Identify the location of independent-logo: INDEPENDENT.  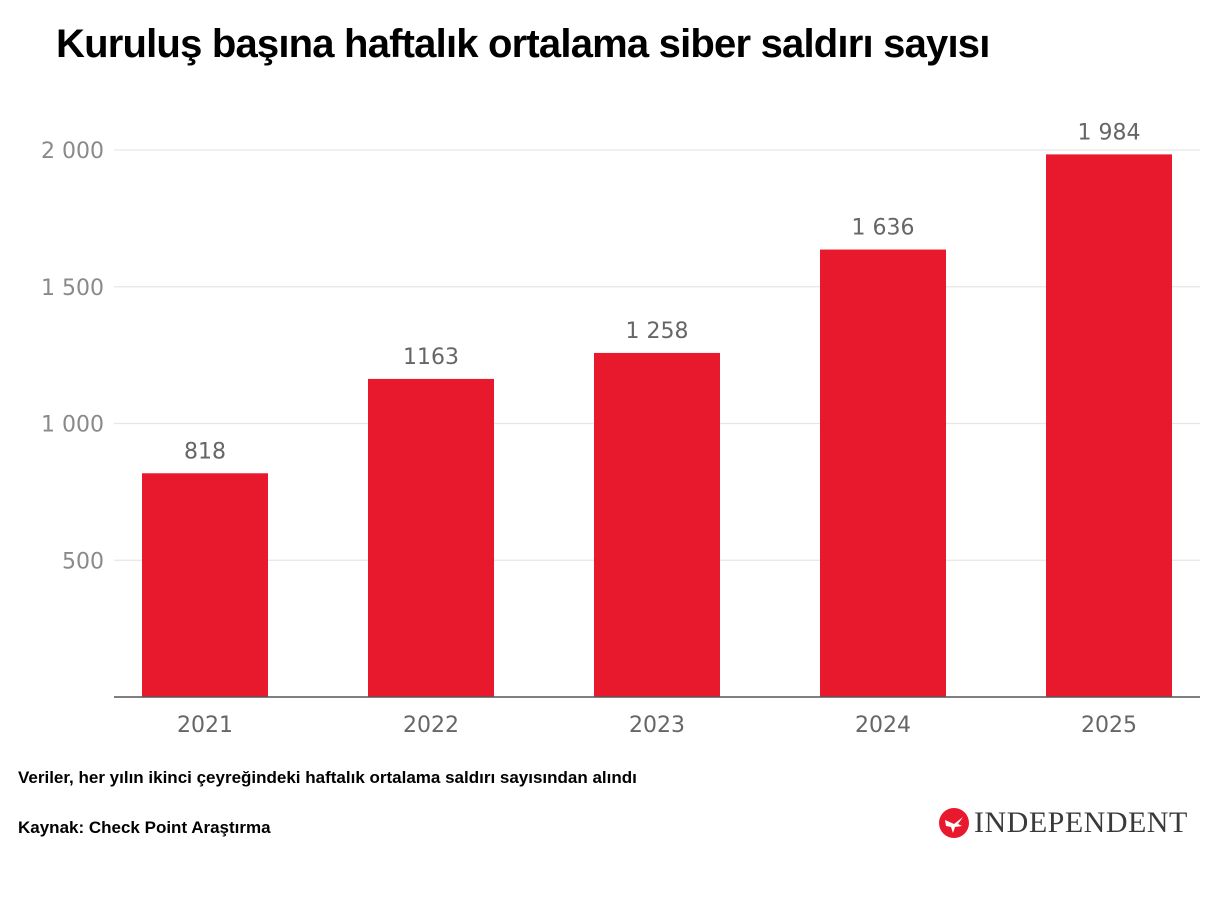
(1063, 823).